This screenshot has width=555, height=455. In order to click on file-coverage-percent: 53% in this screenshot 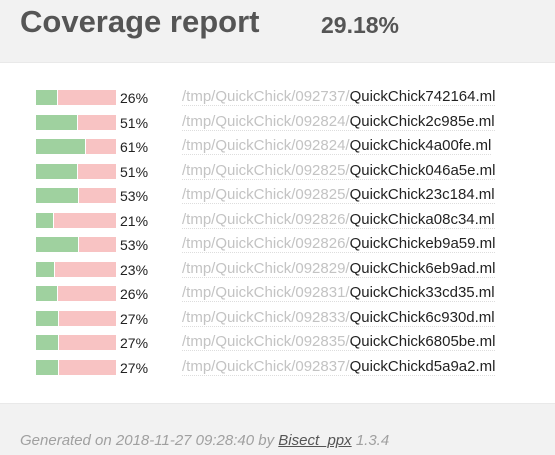, I will do `click(134, 245)`.